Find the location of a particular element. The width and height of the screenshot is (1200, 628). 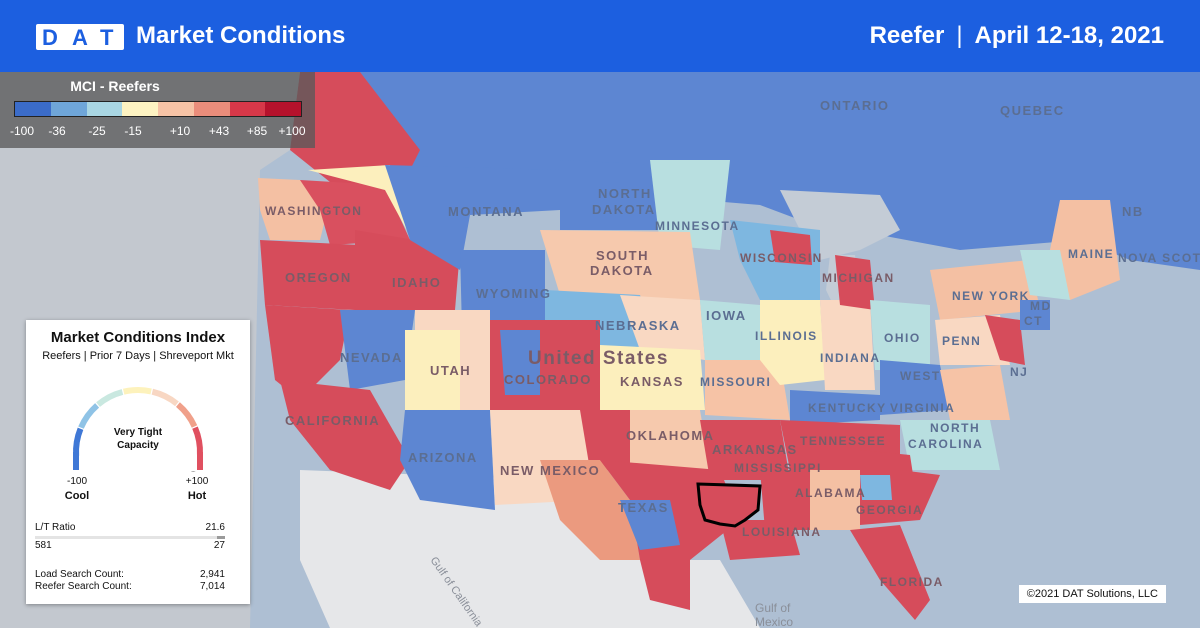

region-wa-east is located at coordinates (355, 212).